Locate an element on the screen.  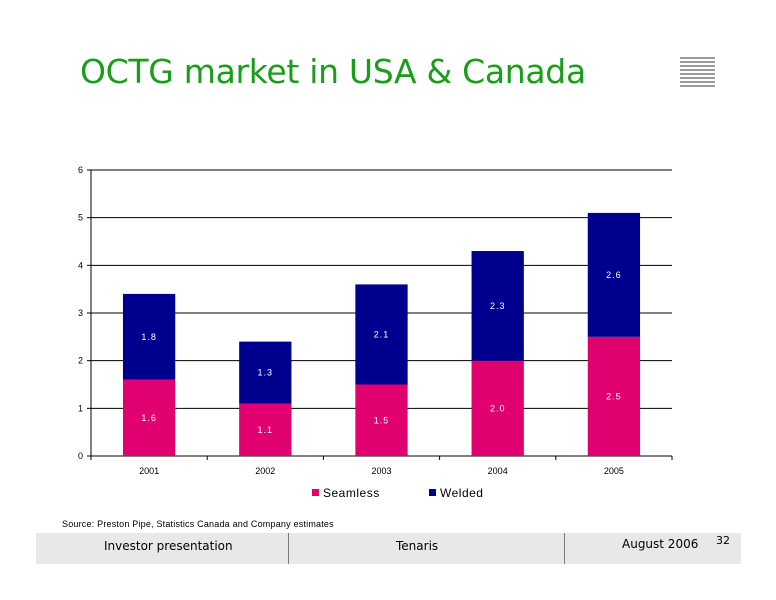
data-label: 1.5 is located at coordinates (382, 420).